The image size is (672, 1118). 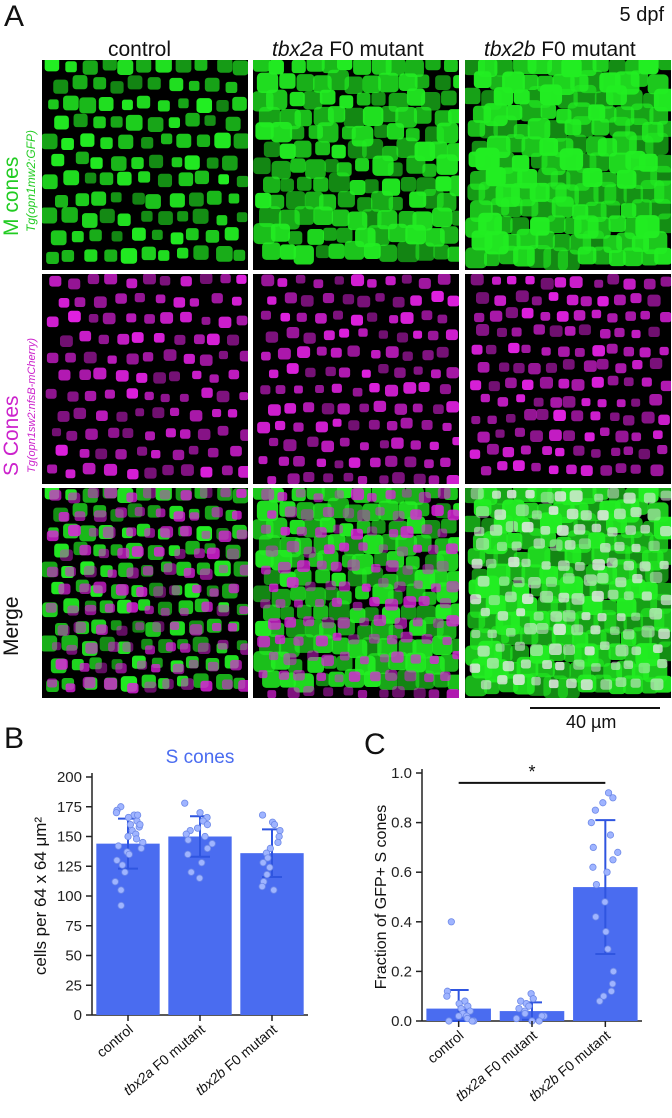 I want to click on y-tick-label: 125, so click(x=69, y=866).